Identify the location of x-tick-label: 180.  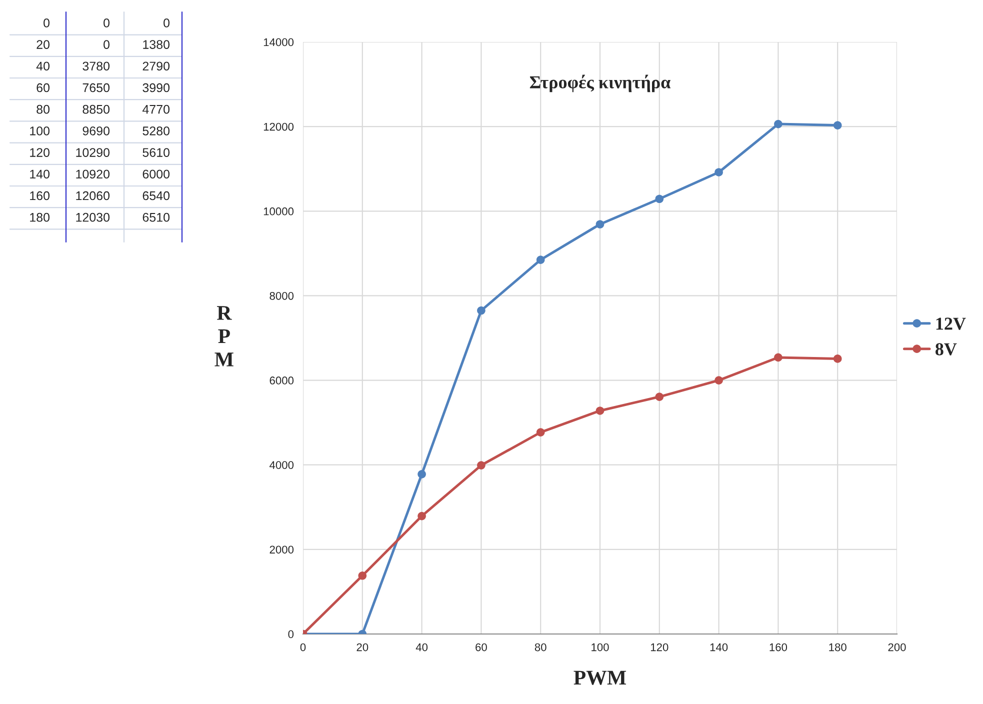
(837, 647).